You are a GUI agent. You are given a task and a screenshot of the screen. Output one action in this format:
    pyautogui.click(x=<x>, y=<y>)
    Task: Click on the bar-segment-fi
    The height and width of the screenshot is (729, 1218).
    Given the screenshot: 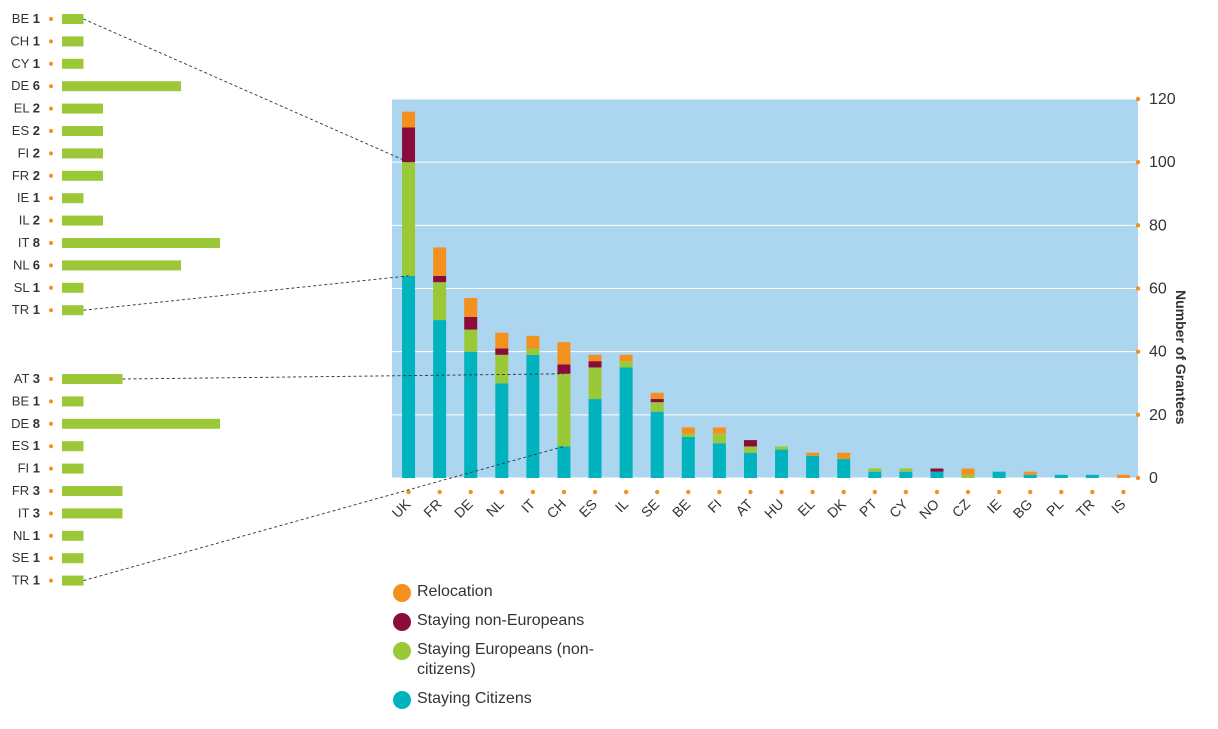 What is the action you would take?
    pyautogui.click(x=719, y=438)
    